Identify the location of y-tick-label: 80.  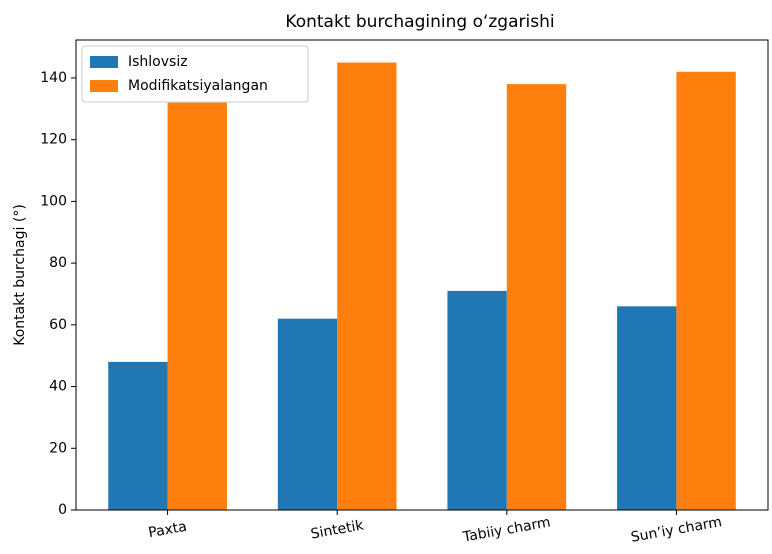
(58, 263).